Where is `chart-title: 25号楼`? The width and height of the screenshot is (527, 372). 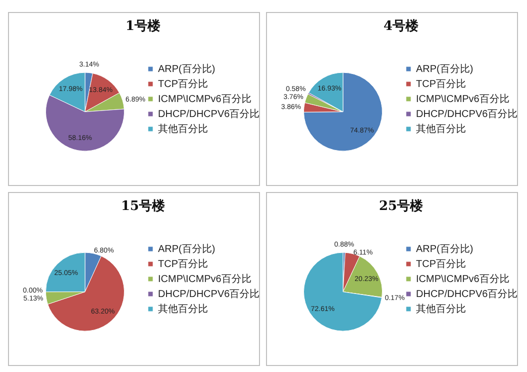 chart-title: 25号楼 is located at coordinates (401, 206).